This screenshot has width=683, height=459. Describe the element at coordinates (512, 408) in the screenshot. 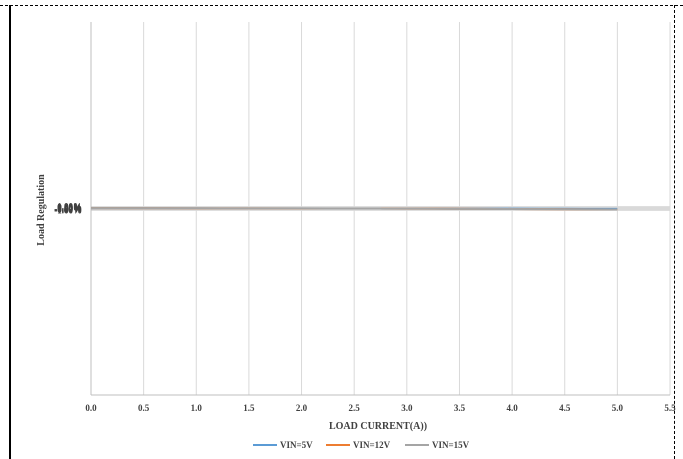

I see `x-tick-label: 4.0` at that location.